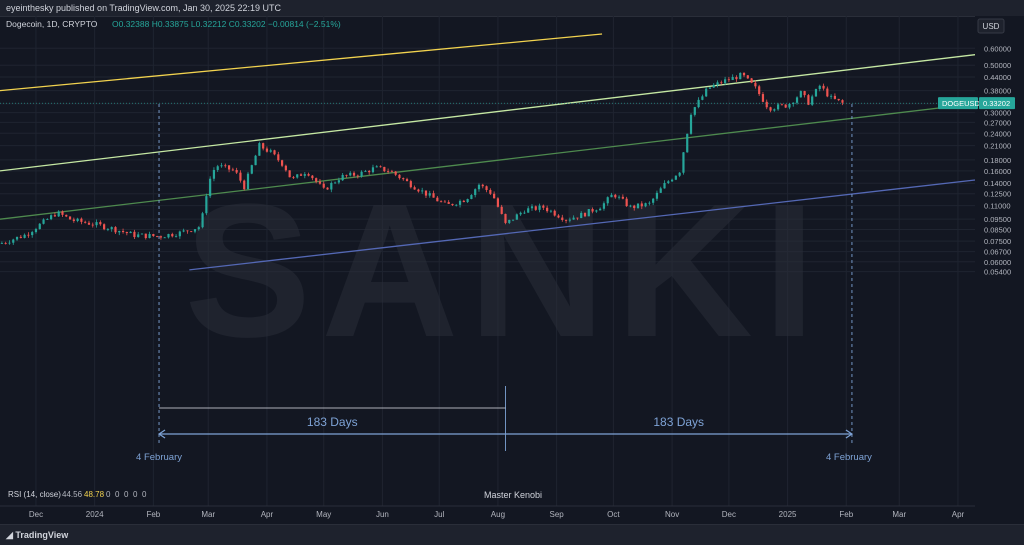 This screenshot has width=1024, height=545. Describe the element at coordinates (729, 514) in the screenshot. I see `time-tick-label: Dec` at that location.